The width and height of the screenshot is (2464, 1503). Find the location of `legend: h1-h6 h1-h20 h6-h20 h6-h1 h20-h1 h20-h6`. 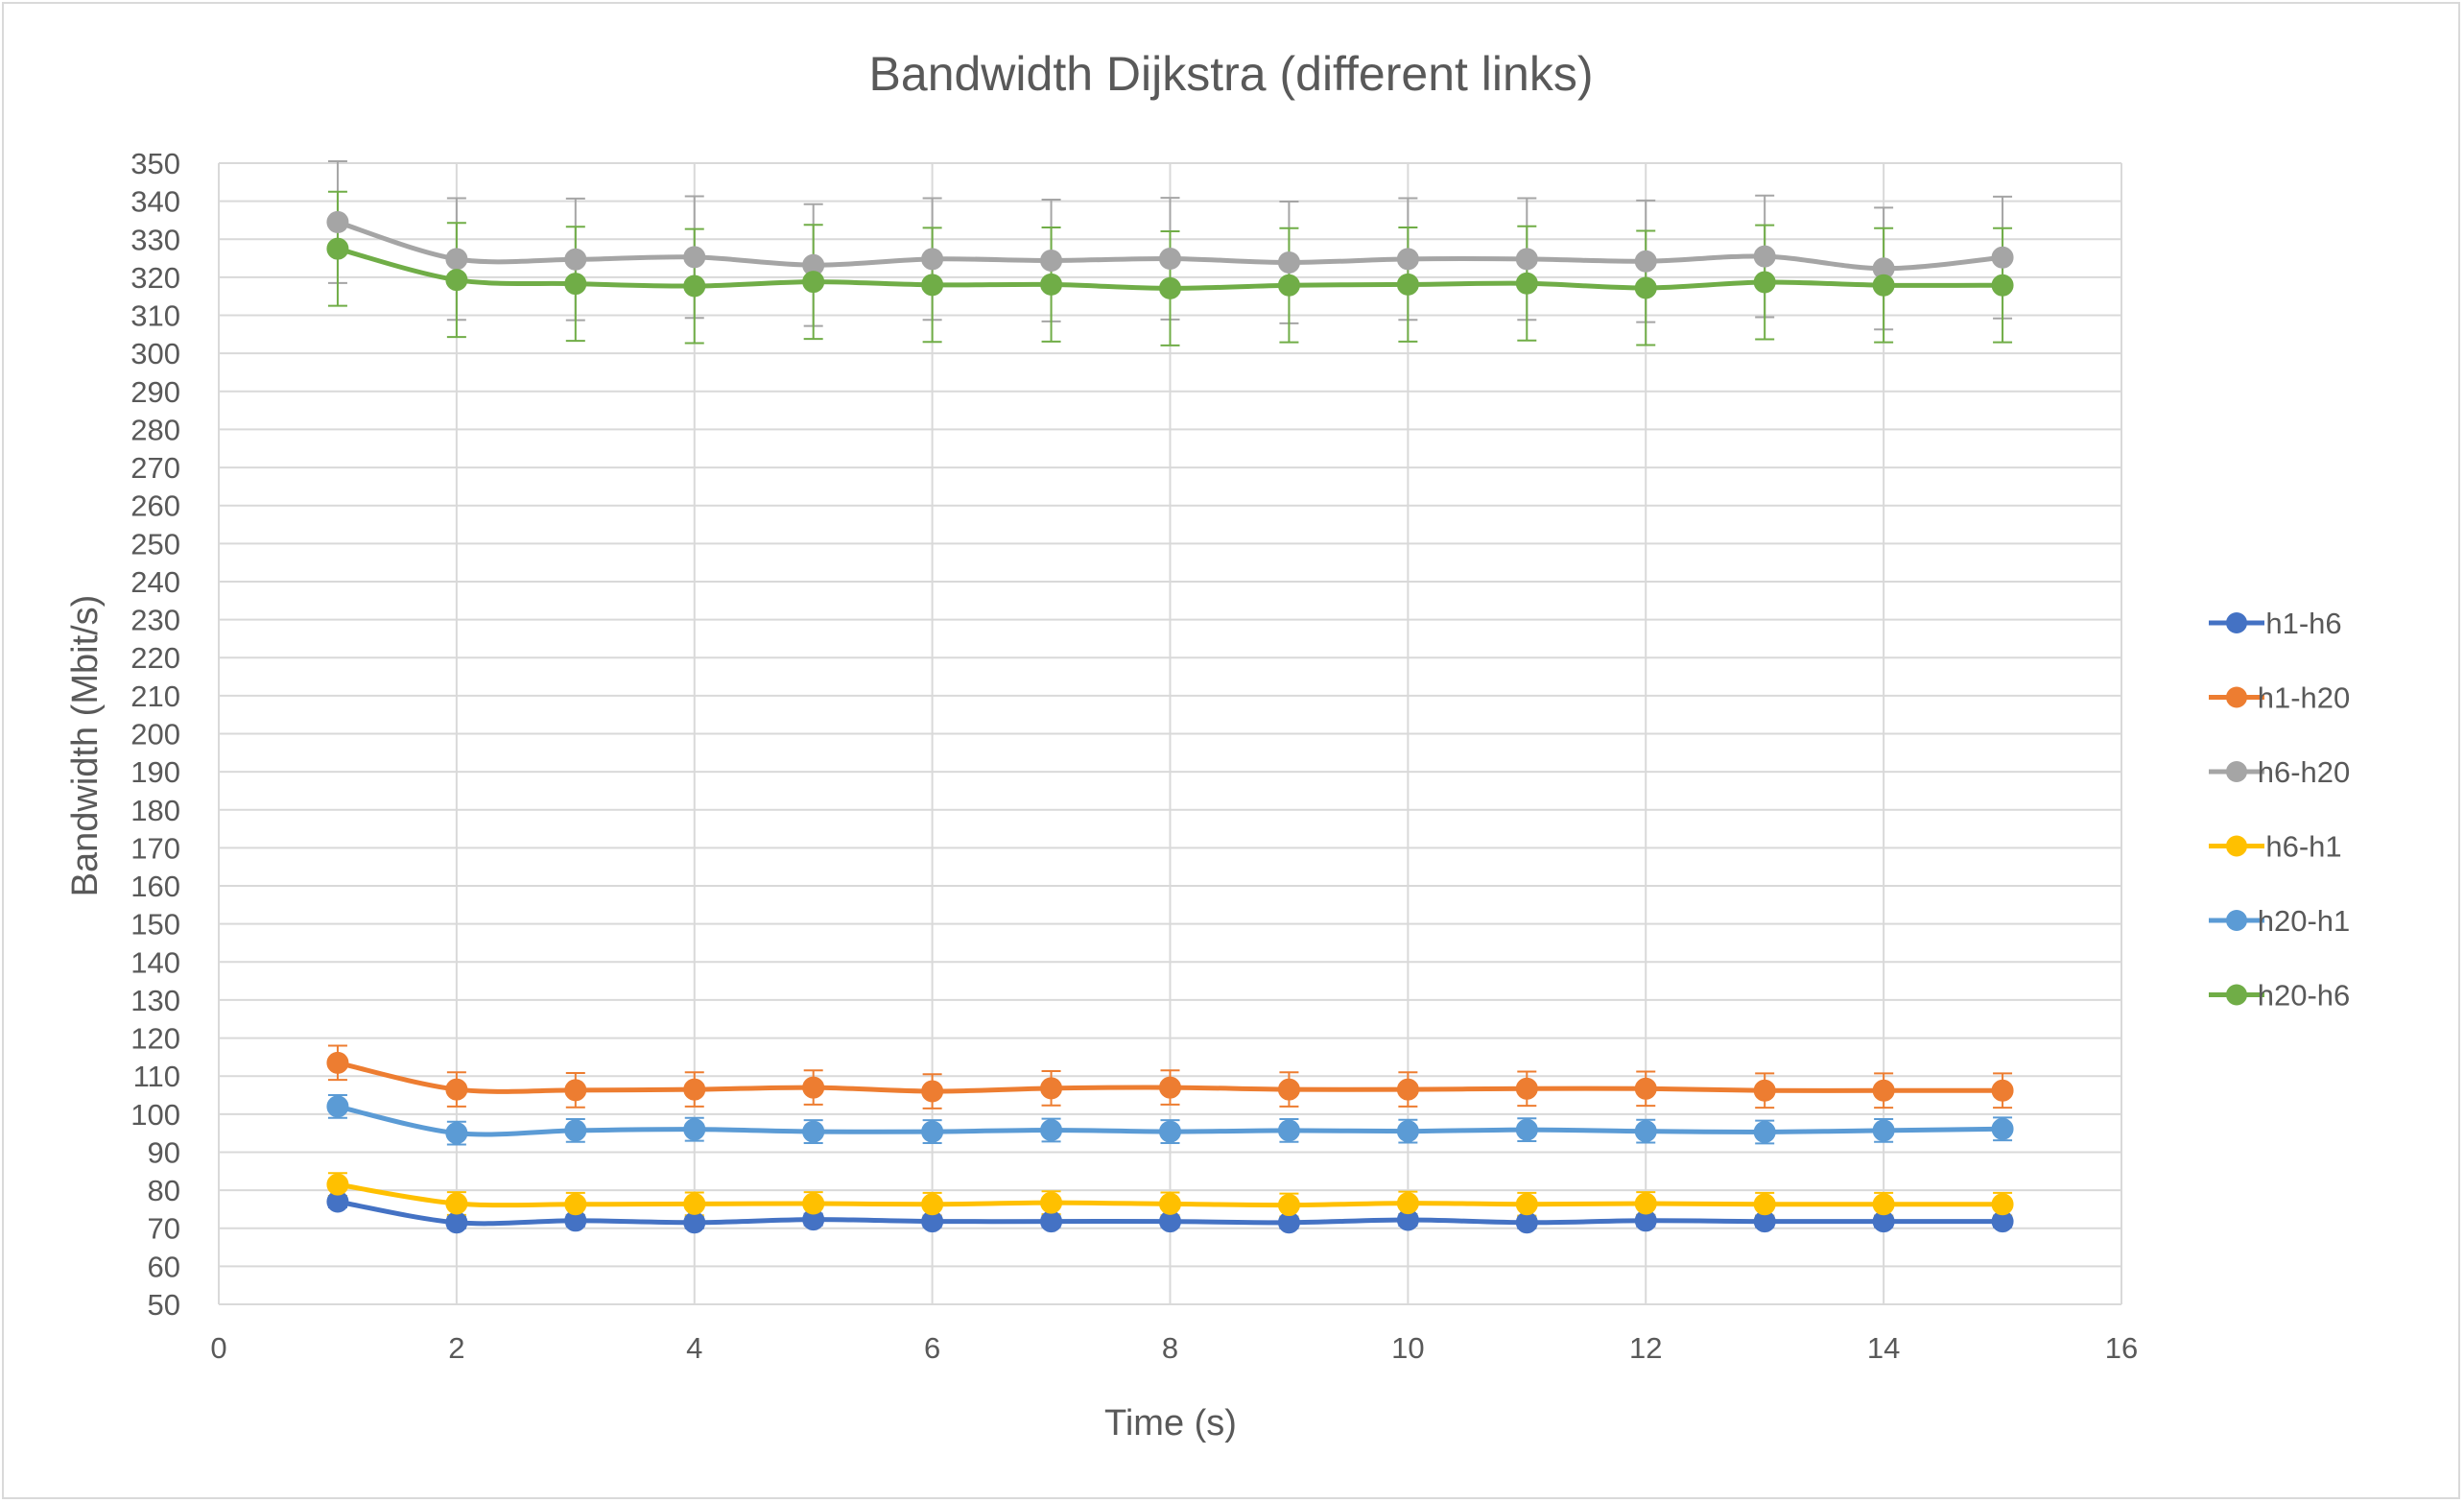

legend: h1-h6 h1-h20 h6-h20 h6-h1 h20-h1 h20-h6 is located at coordinates (2279, 810).